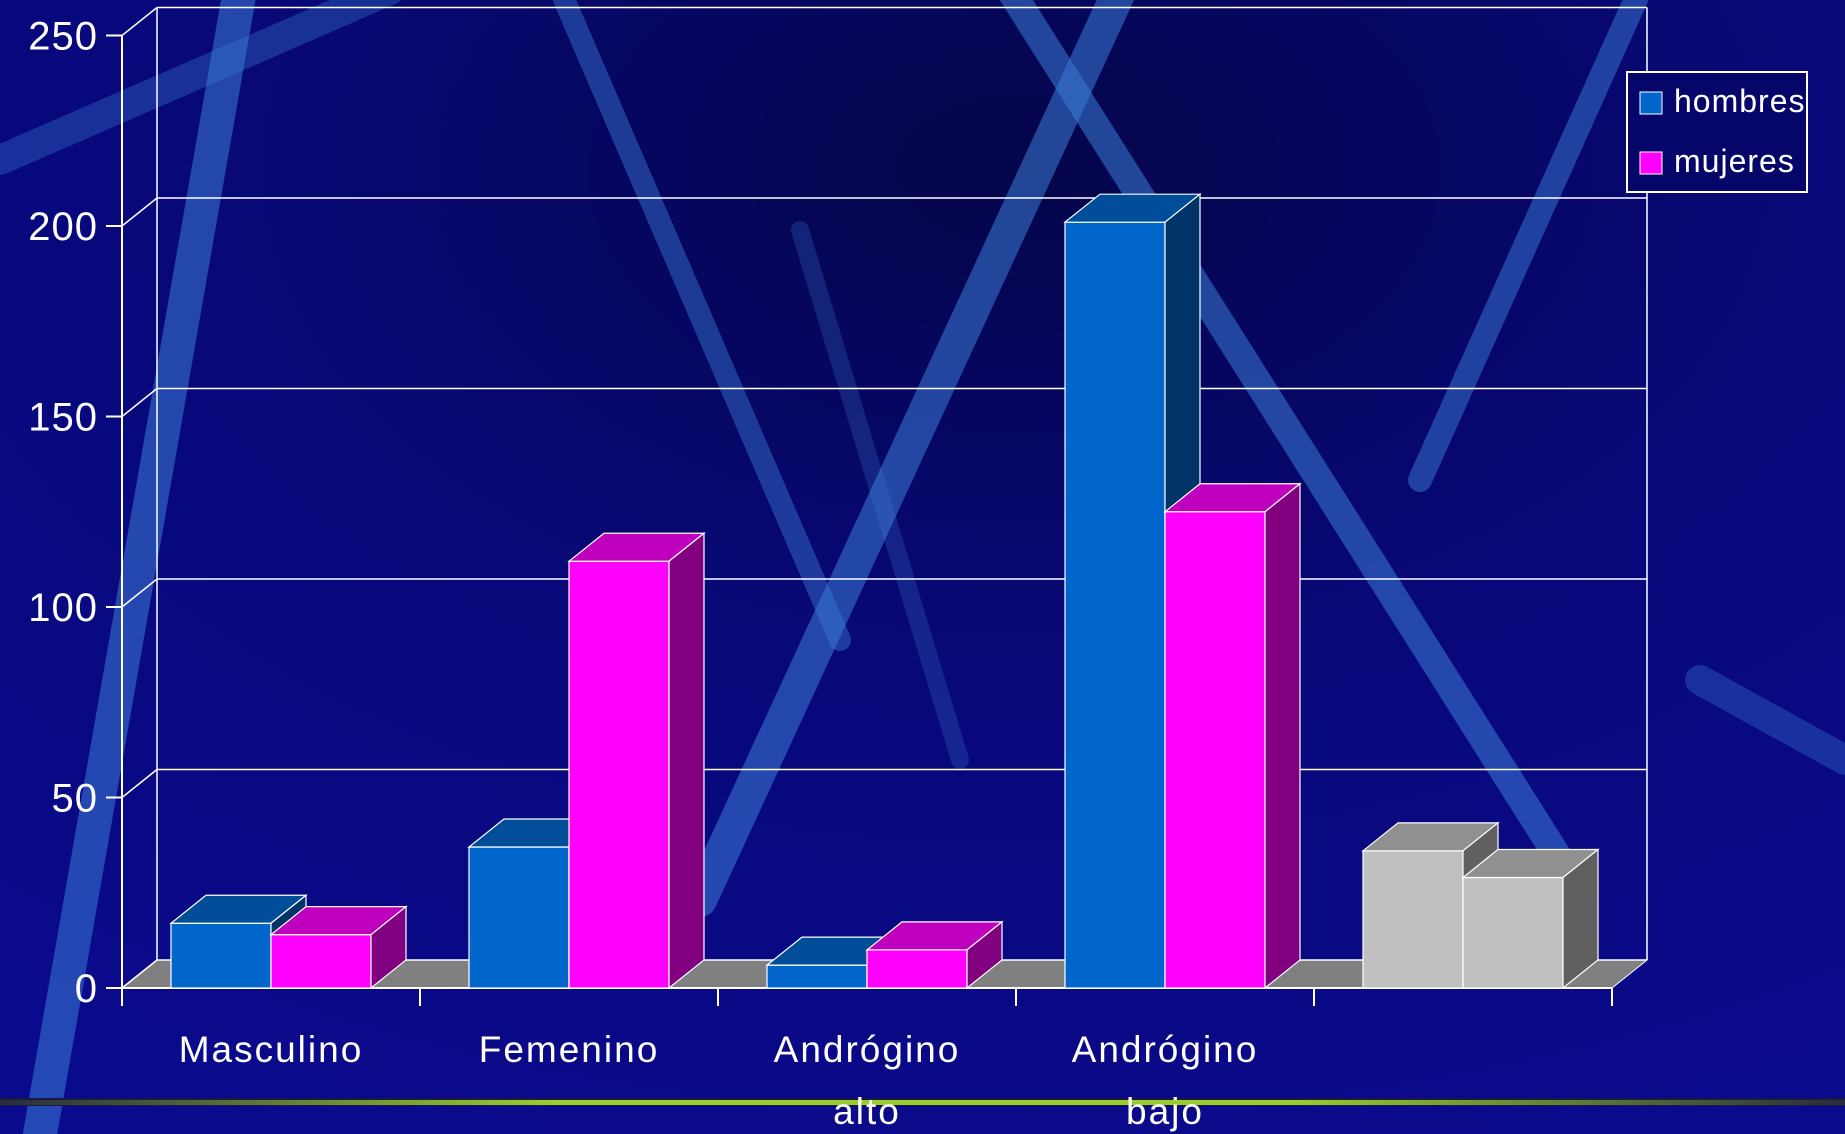 Image resolution: width=1845 pixels, height=1134 pixels. What do you see at coordinates (63, 418) in the screenshot?
I see `y-tick-label: 150` at bounding box center [63, 418].